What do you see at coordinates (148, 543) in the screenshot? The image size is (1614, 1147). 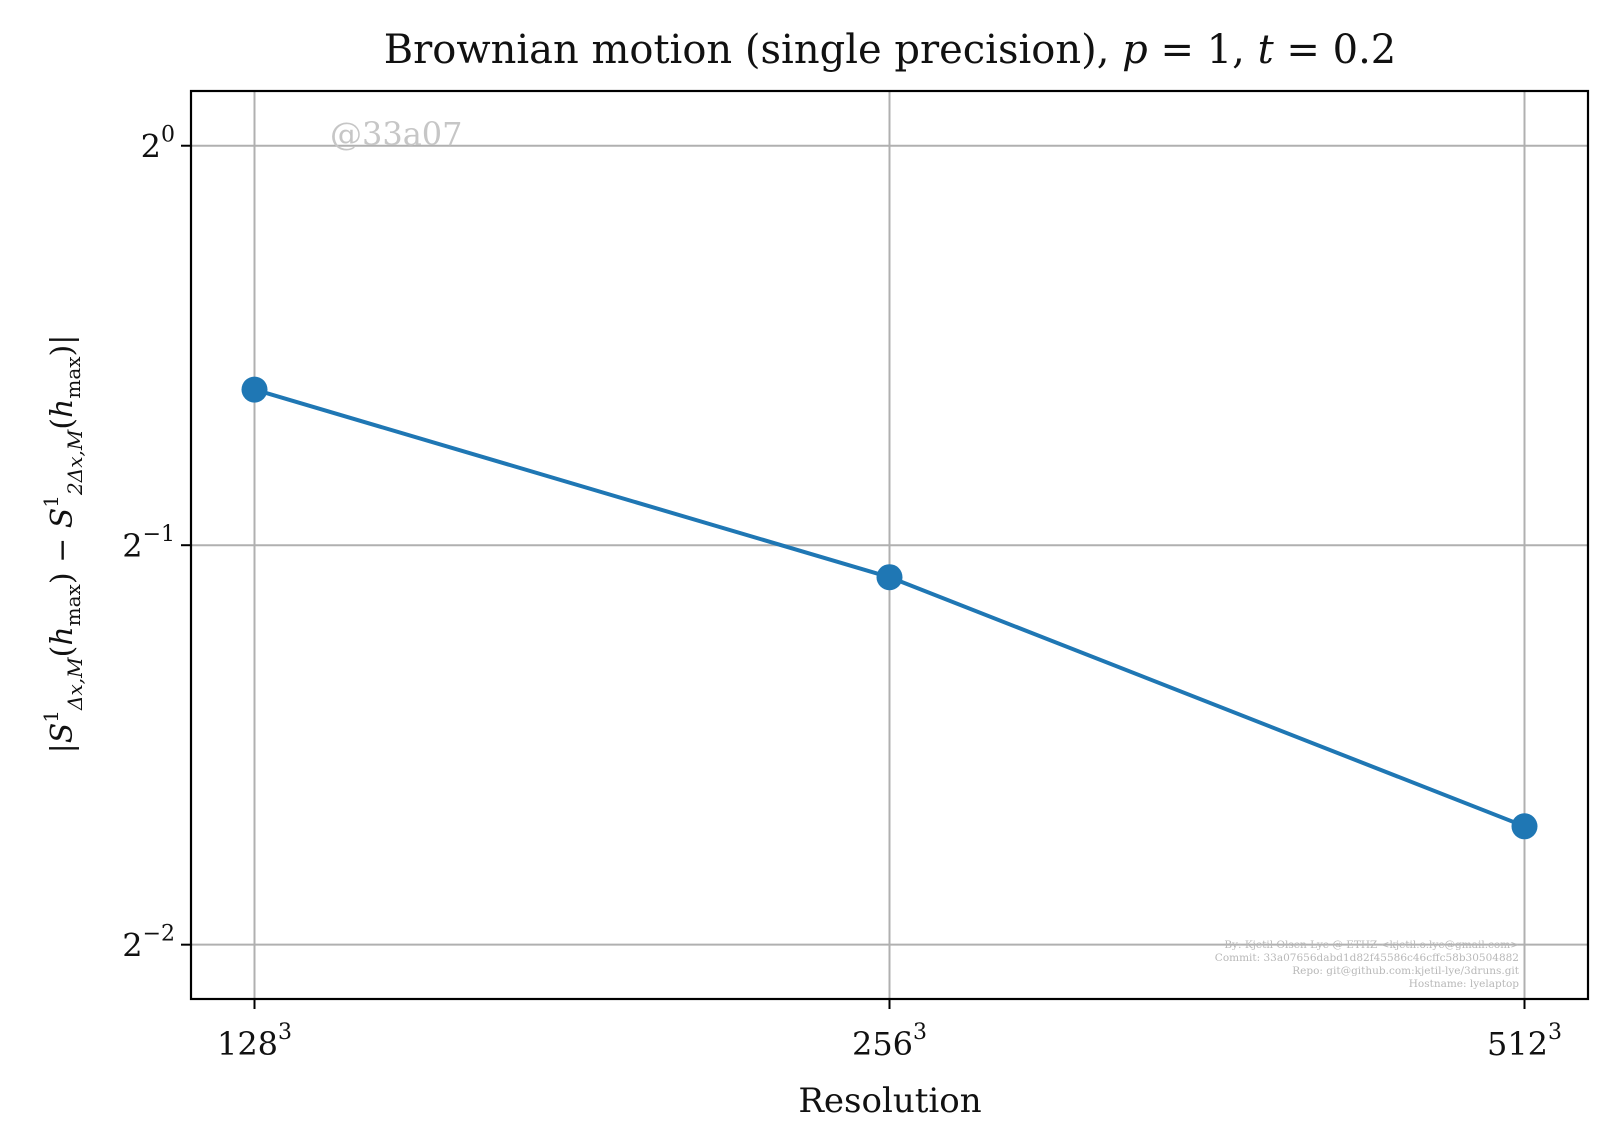 I see `y-tick-label: 2−1` at bounding box center [148, 543].